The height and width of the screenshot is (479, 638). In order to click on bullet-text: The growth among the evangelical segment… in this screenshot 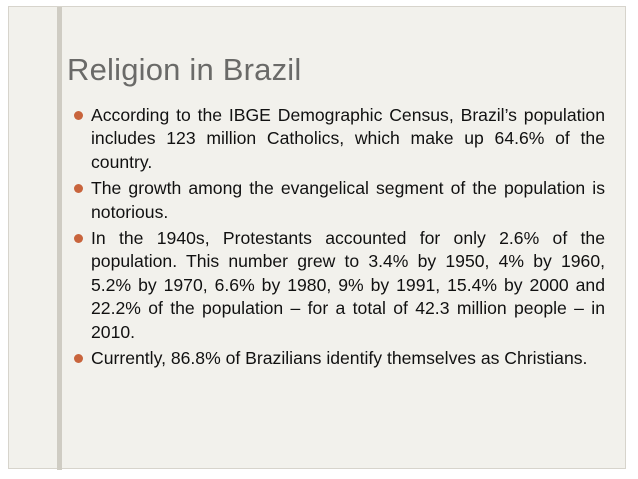, I will do `click(348, 200)`.